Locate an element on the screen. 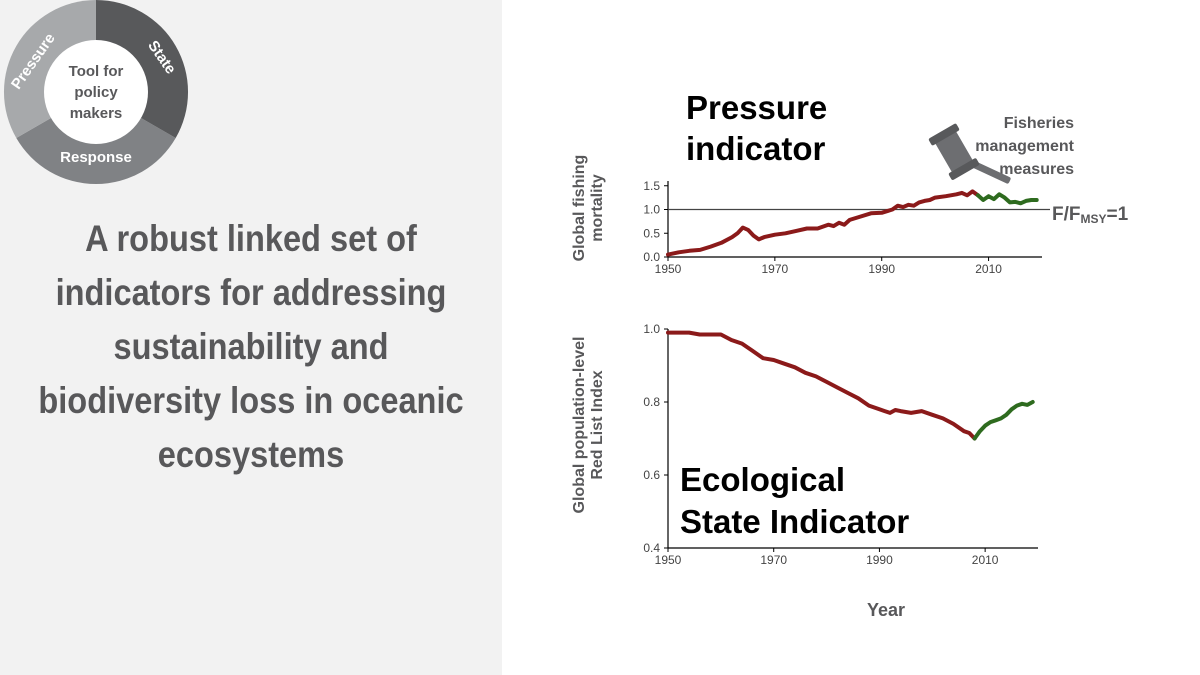 This screenshot has height=675, width=1200. state-title-line-2: State Indicator is located at coordinates (794, 521).